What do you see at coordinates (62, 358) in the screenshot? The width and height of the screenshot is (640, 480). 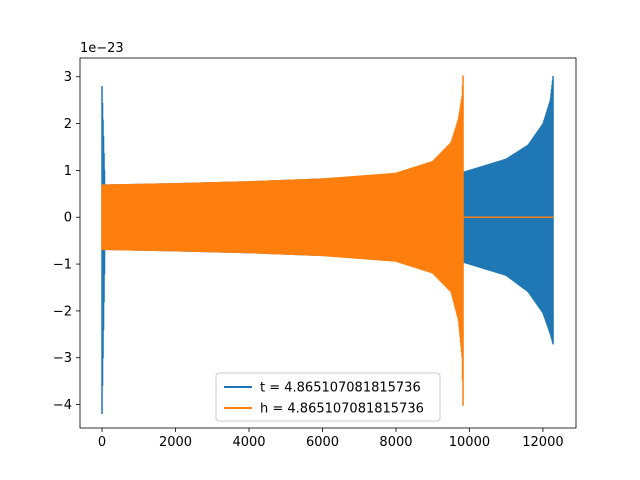 I see `y-tick-label: −3` at bounding box center [62, 358].